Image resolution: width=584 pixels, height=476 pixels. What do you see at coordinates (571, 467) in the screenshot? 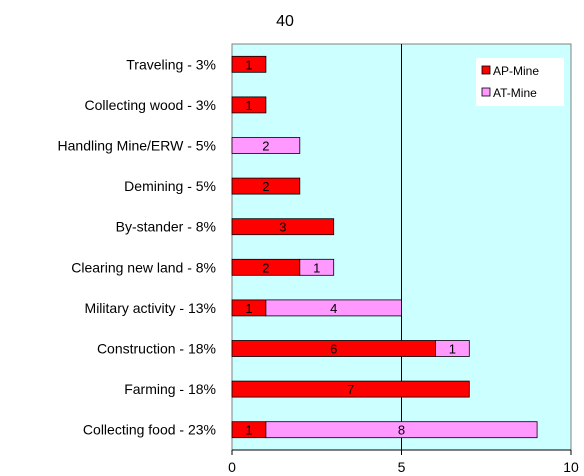
I see `x-tick-label: 10` at bounding box center [571, 467].